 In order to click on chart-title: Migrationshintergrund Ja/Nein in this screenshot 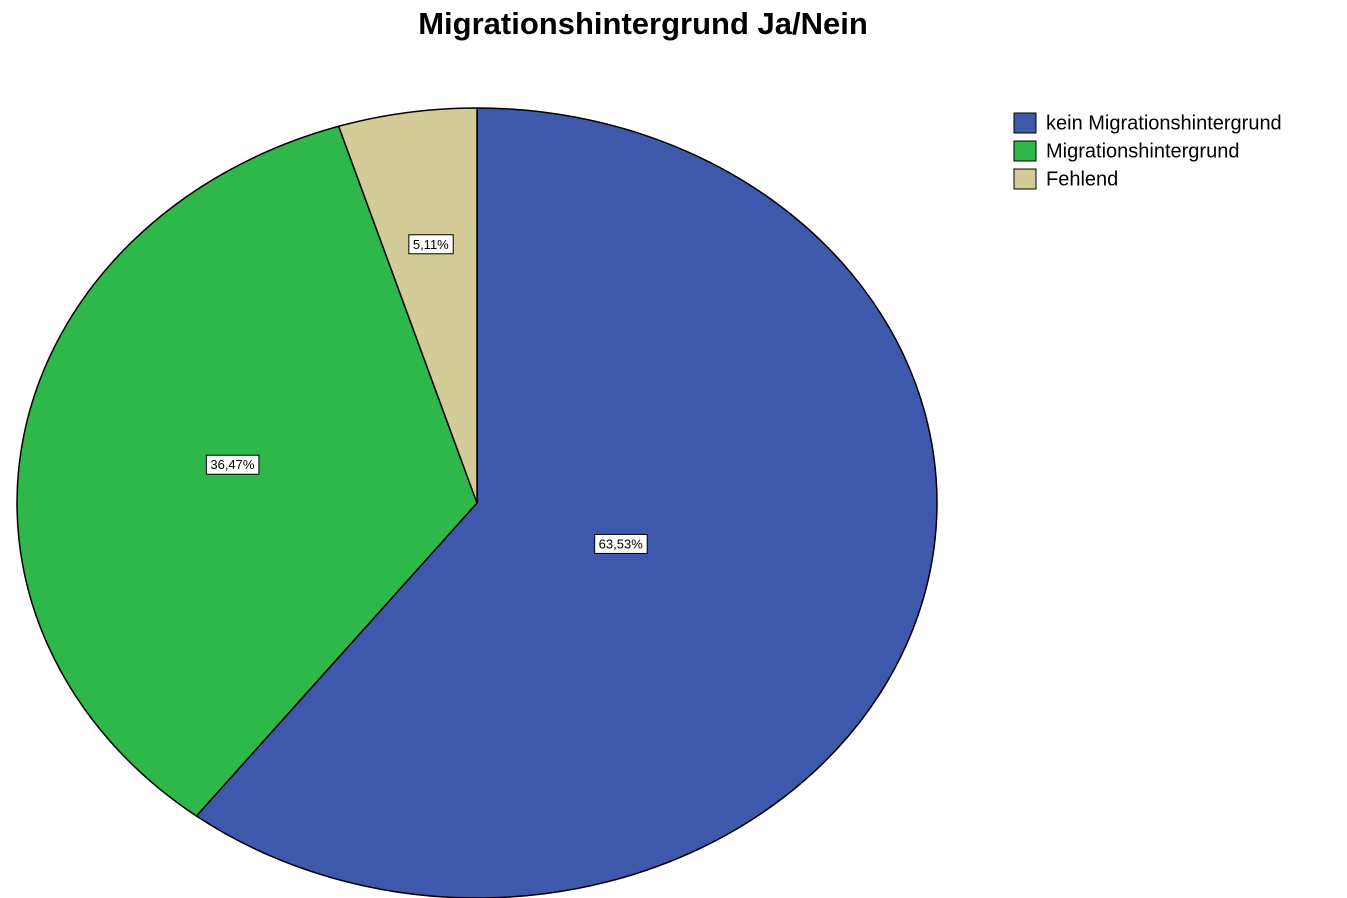, I will do `click(643, 23)`.